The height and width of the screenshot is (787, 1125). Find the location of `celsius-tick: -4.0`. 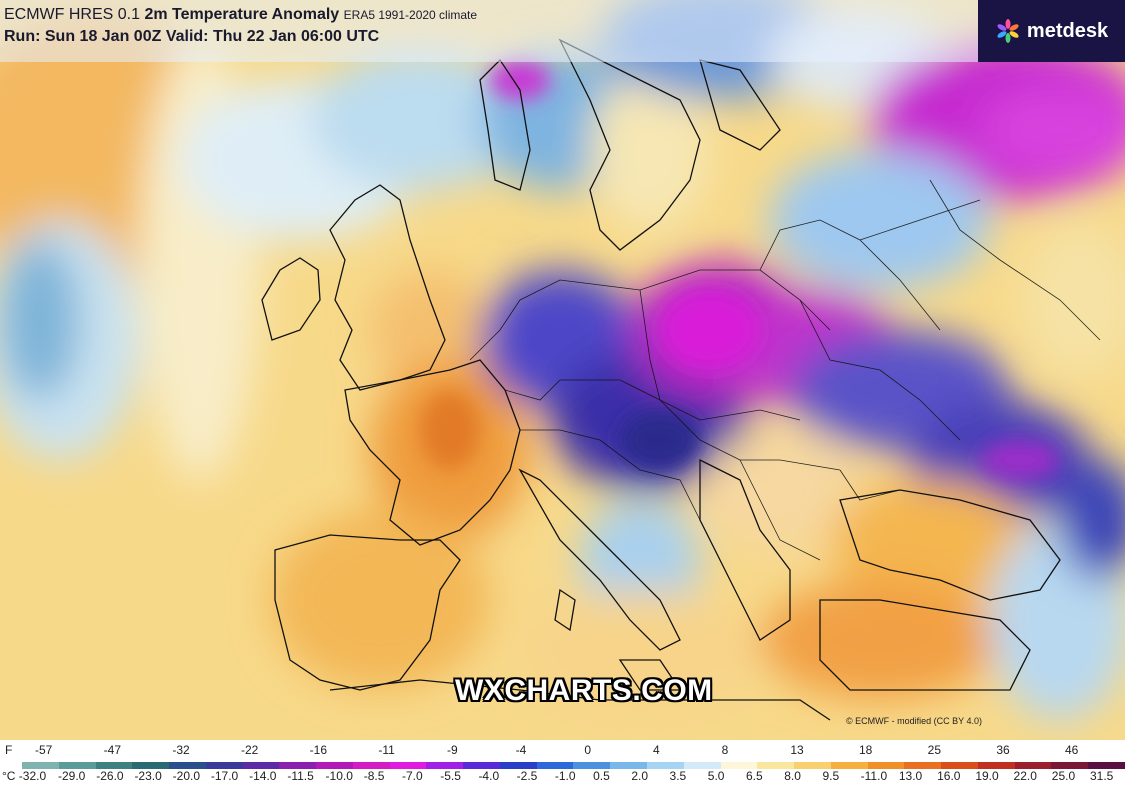

celsius-tick: -4.0 is located at coordinates (489, 776).